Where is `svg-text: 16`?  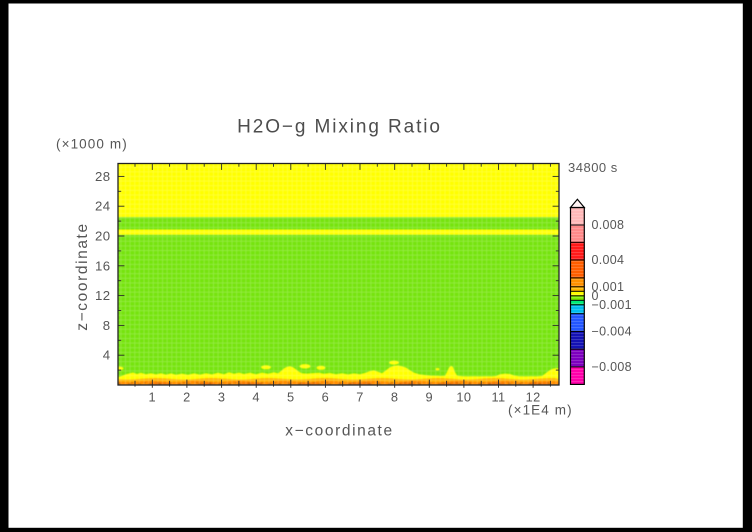
svg-text: 16 is located at coordinates (102, 265).